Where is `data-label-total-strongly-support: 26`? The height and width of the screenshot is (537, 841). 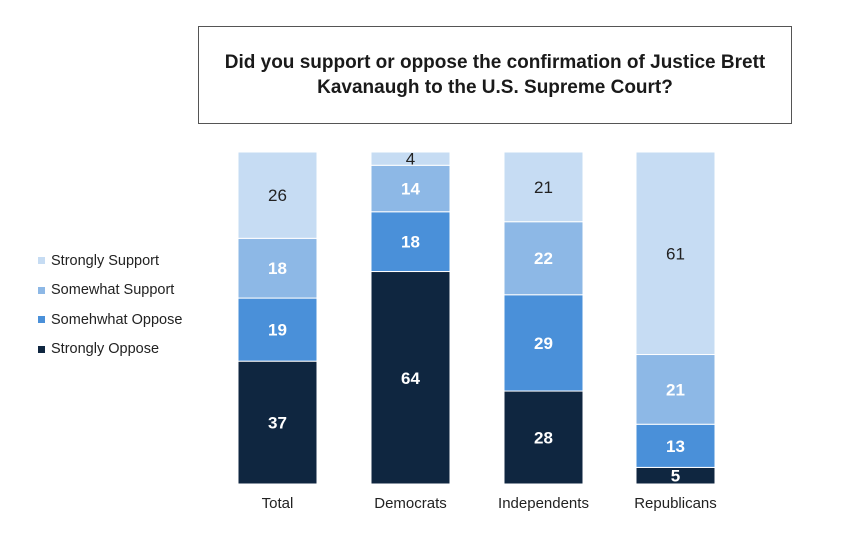 data-label-total-strongly-support: 26 is located at coordinates (277, 195).